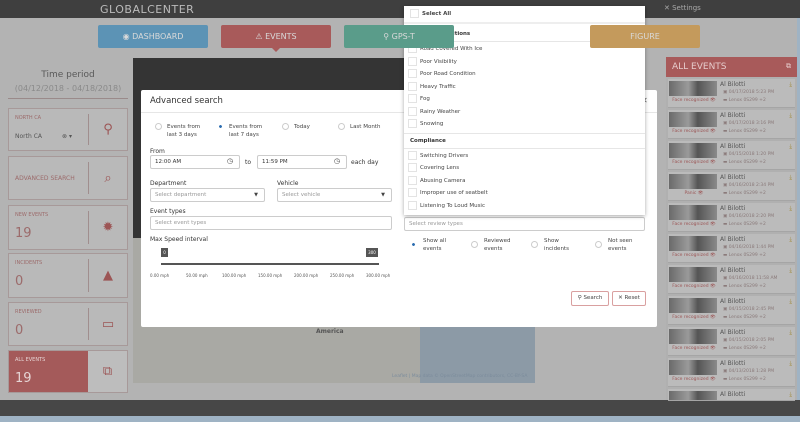 Image resolution: width=800 pixels, height=422 pixels. Describe the element at coordinates (492, 245) in the screenshot. I see `show-option: Reviewed events` at that location.